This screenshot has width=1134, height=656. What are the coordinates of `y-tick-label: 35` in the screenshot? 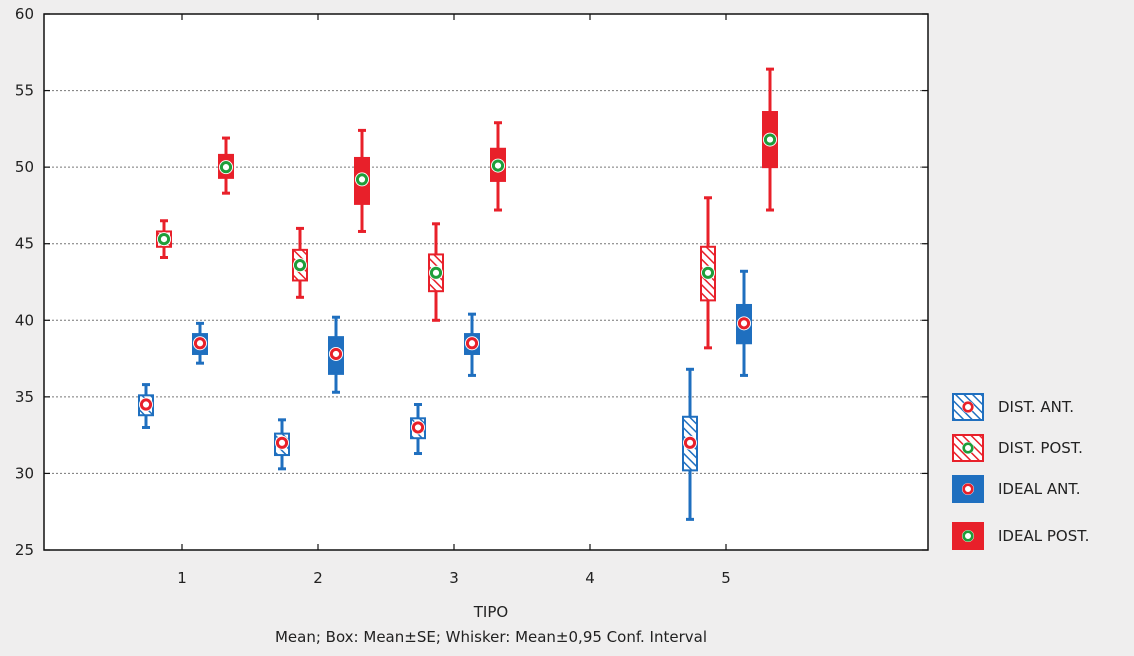 It's located at (24, 397).